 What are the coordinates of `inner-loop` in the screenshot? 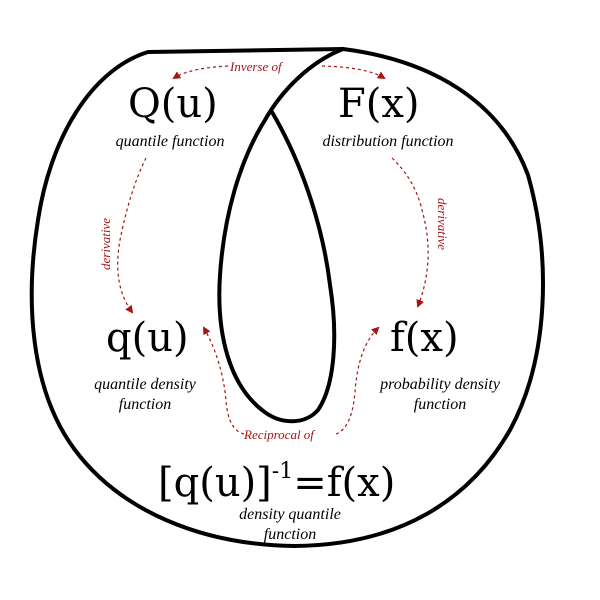 It's located at (281, 235).